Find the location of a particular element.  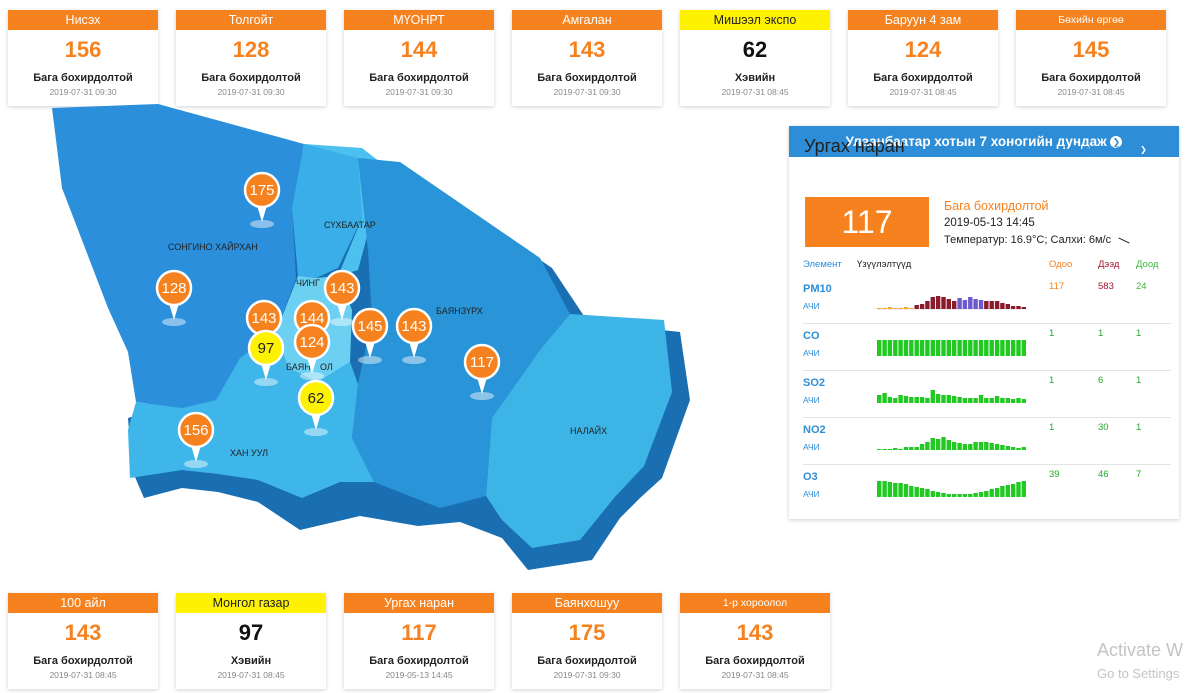

district-label: ОЛ is located at coordinates (326, 367).